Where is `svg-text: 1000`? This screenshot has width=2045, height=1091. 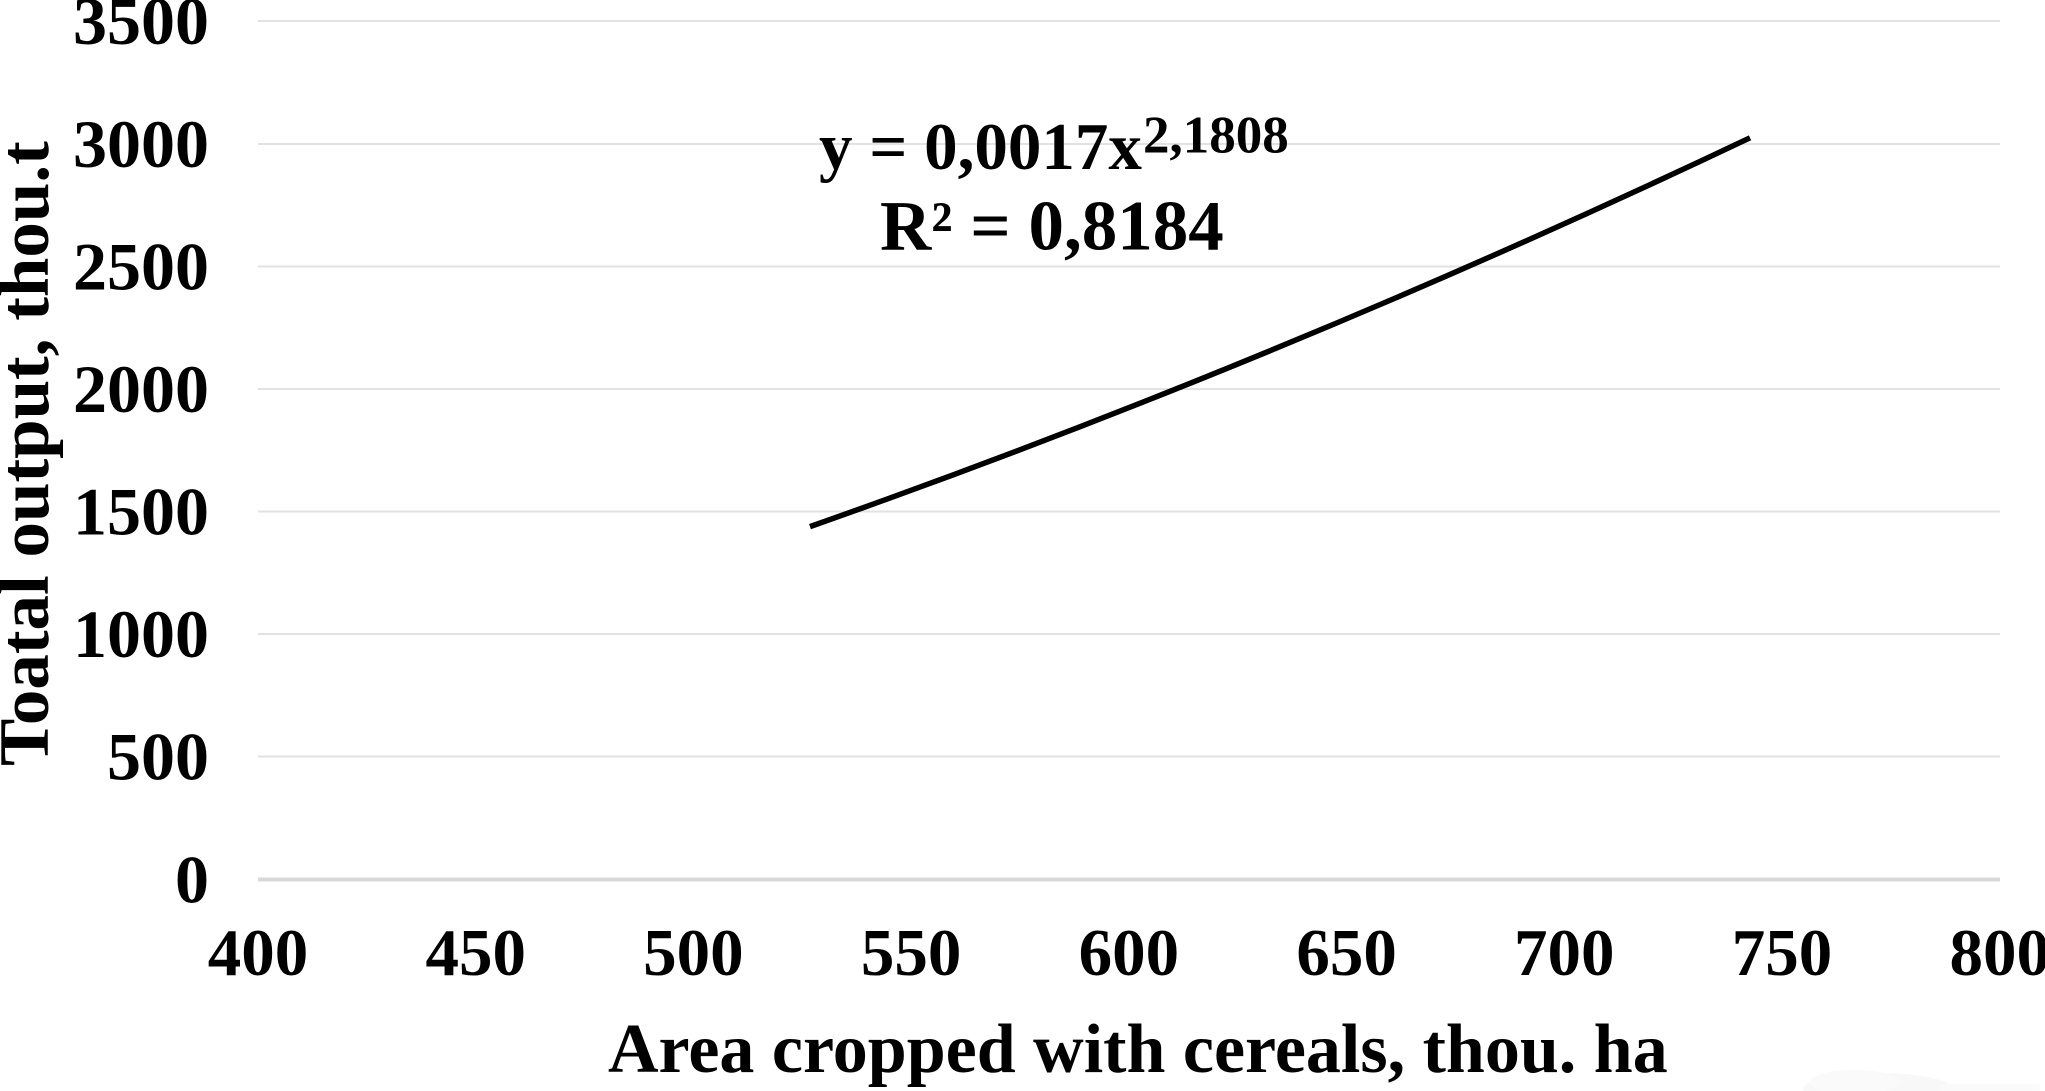 svg-text: 1000 is located at coordinates (141, 634).